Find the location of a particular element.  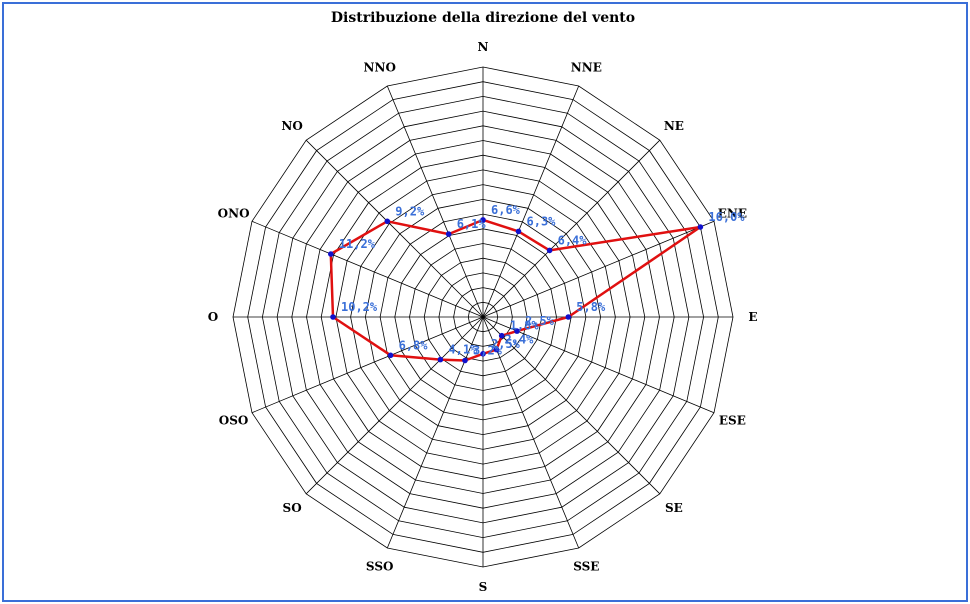

data-point-o is located at coordinates (333, 317).